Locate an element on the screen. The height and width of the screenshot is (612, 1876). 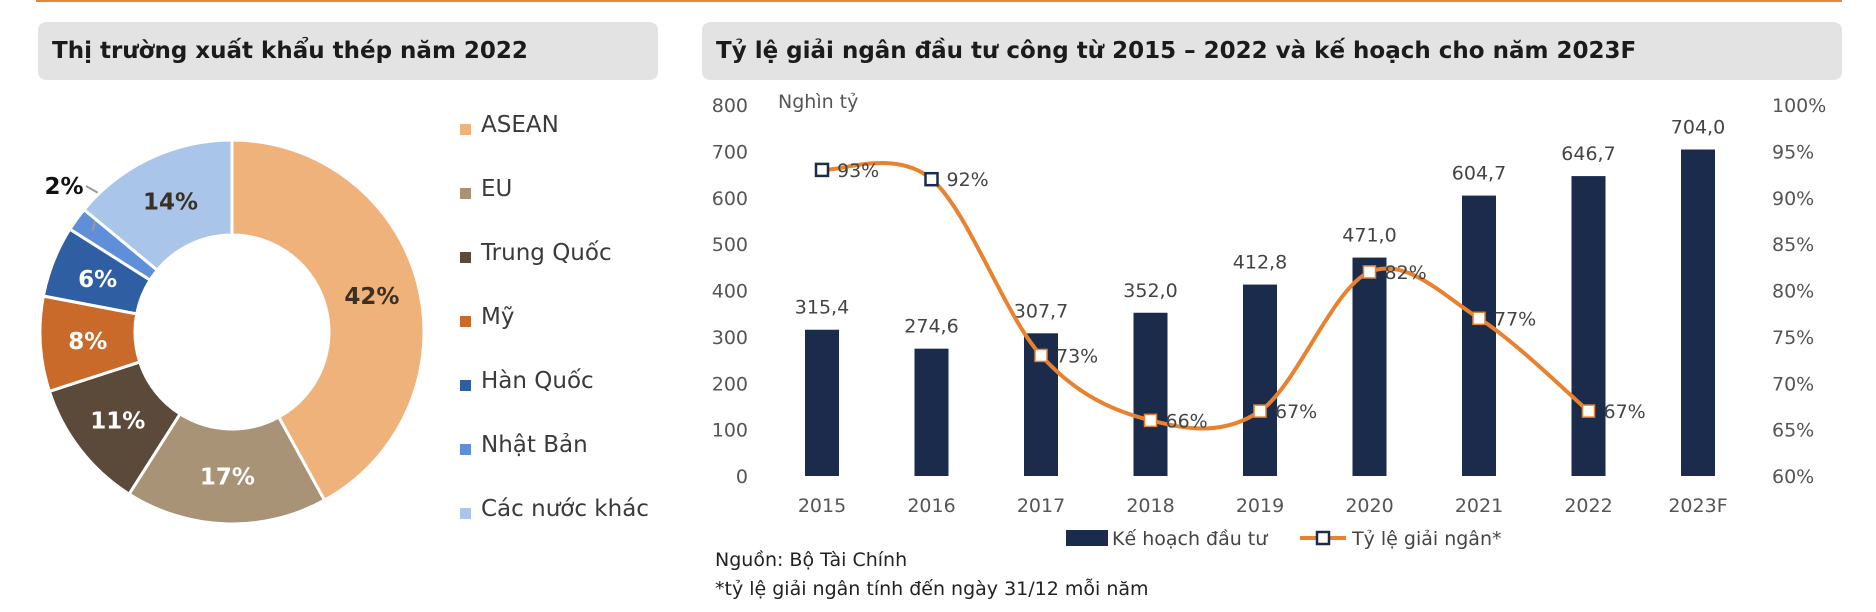
y-left-tick: 0 is located at coordinates (742, 477).